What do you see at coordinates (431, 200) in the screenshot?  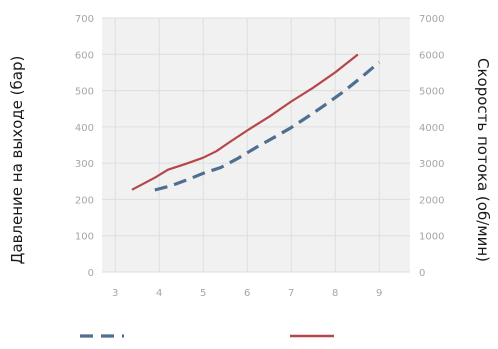 I see `y2-tick-label: 2000` at bounding box center [431, 200].